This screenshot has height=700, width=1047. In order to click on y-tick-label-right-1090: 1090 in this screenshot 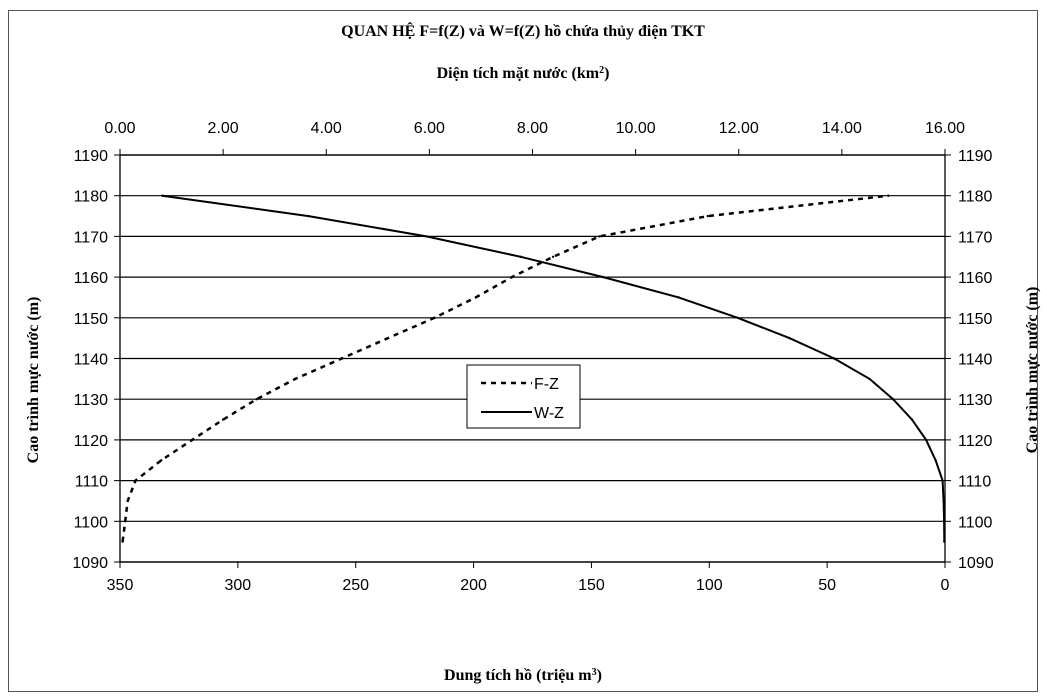, I will do `click(976, 563)`.